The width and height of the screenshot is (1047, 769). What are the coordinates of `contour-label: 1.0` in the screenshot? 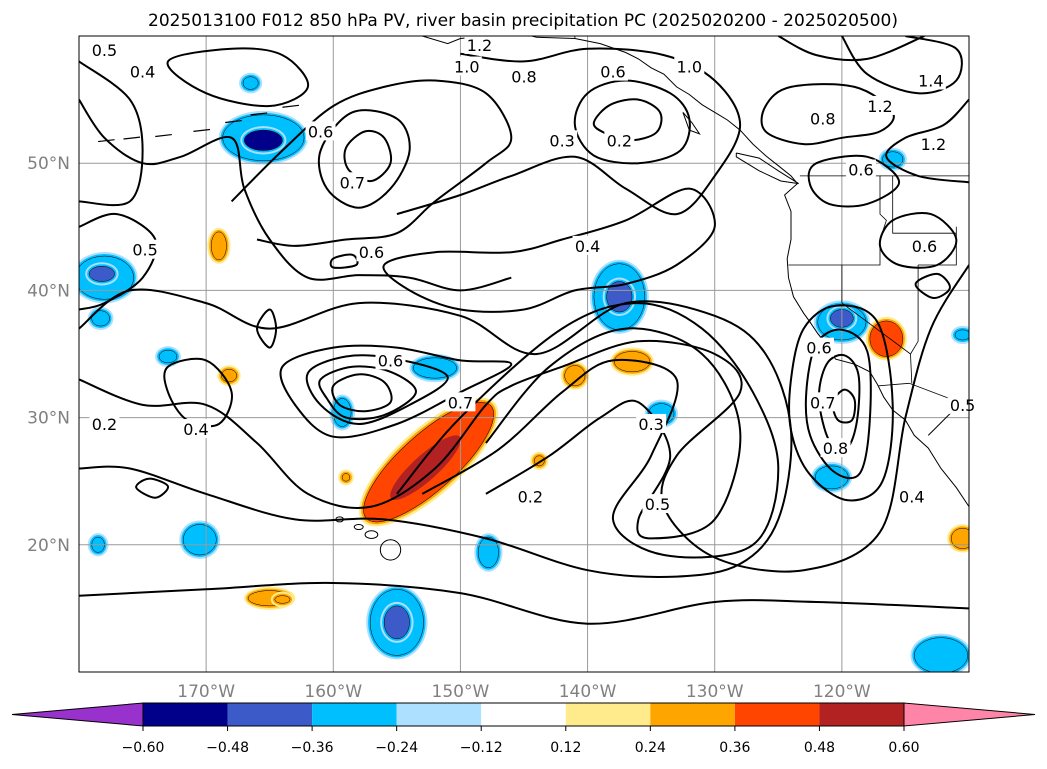 It's located at (466, 67).